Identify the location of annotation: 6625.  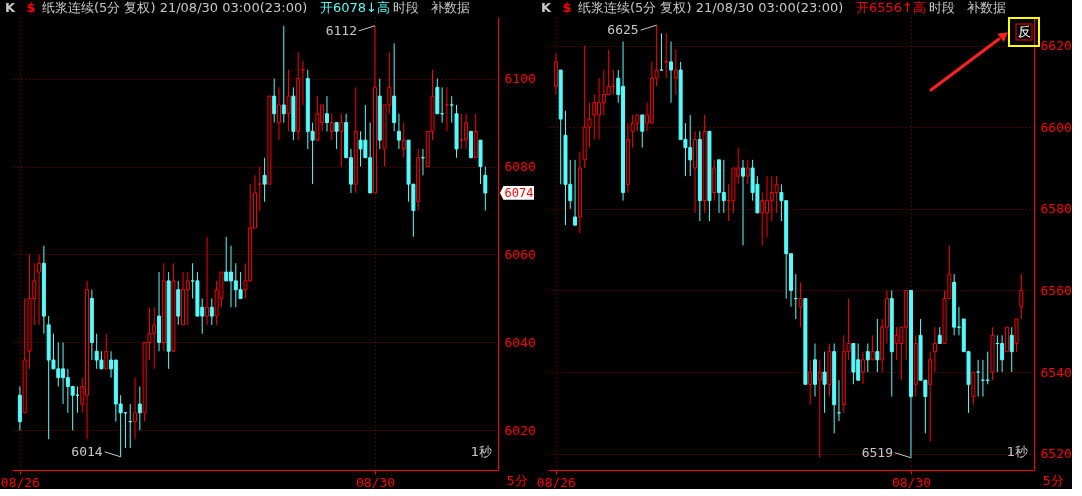
(623, 30).